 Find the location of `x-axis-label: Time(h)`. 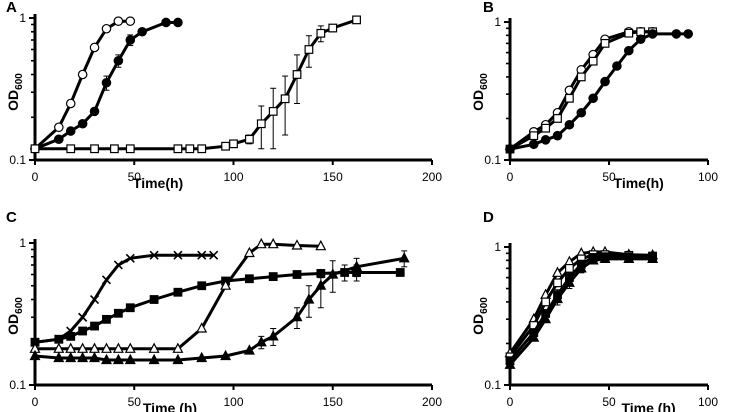

x-axis-label: Time(h) is located at coordinates (639, 183).